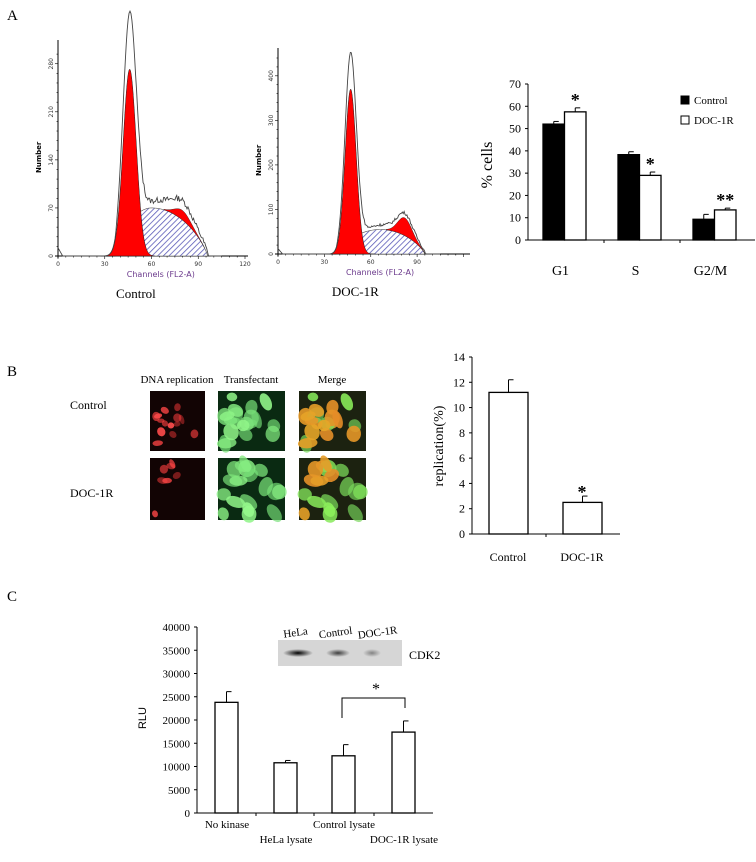 This screenshot has height=862, width=756. I want to click on y-tick-label: 30000, so click(177, 675).